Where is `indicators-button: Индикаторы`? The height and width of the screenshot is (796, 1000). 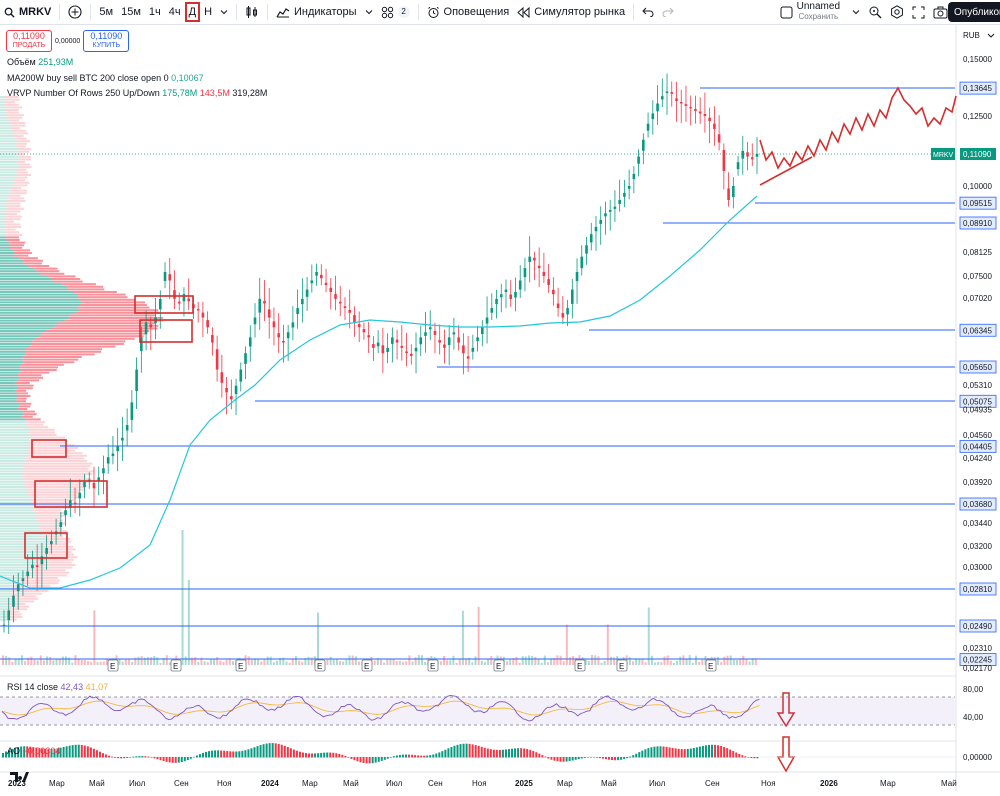 indicators-button: Индикаторы is located at coordinates (316, 12).